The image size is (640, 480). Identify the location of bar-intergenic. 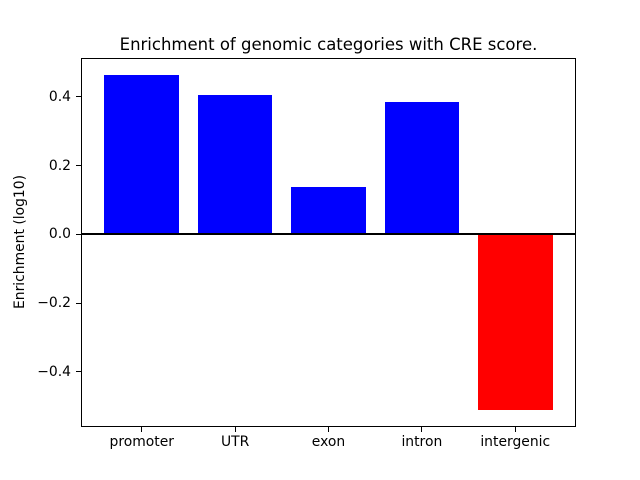
(515, 322).